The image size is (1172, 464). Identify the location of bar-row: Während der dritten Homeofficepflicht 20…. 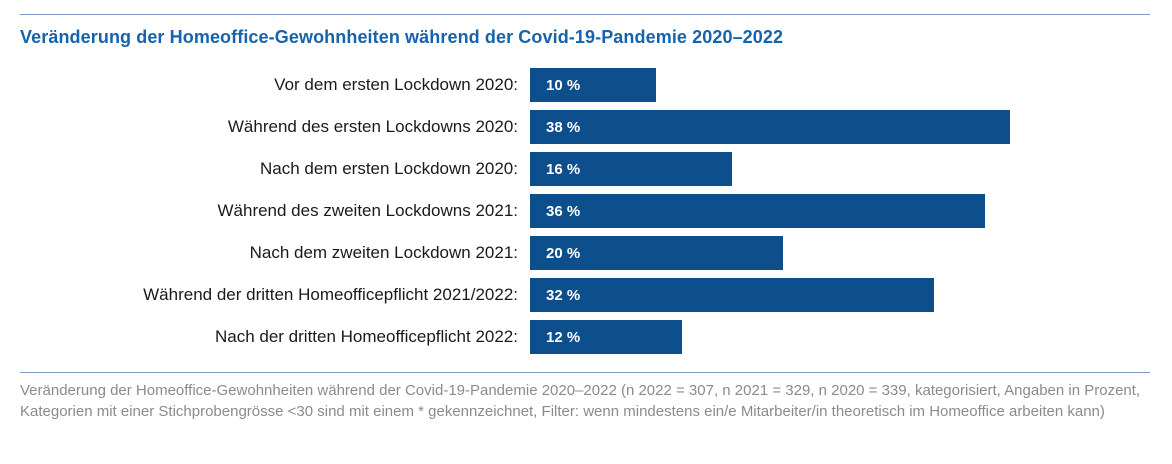
(585, 295).